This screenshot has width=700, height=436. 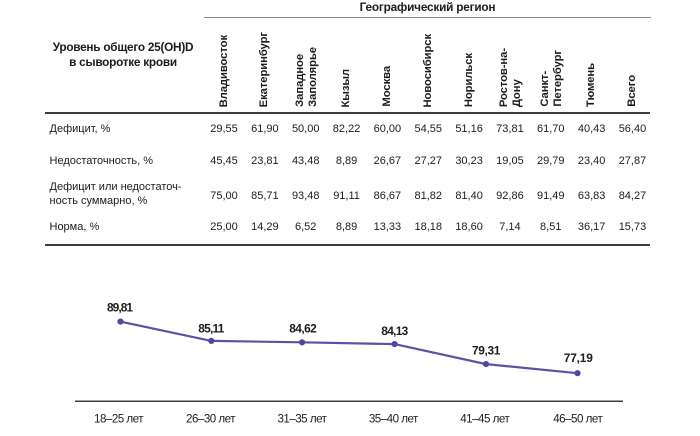 What do you see at coordinates (578, 358) in the screenshot?
I see `svg-text: 77,19` at bounding box center [578, 358].